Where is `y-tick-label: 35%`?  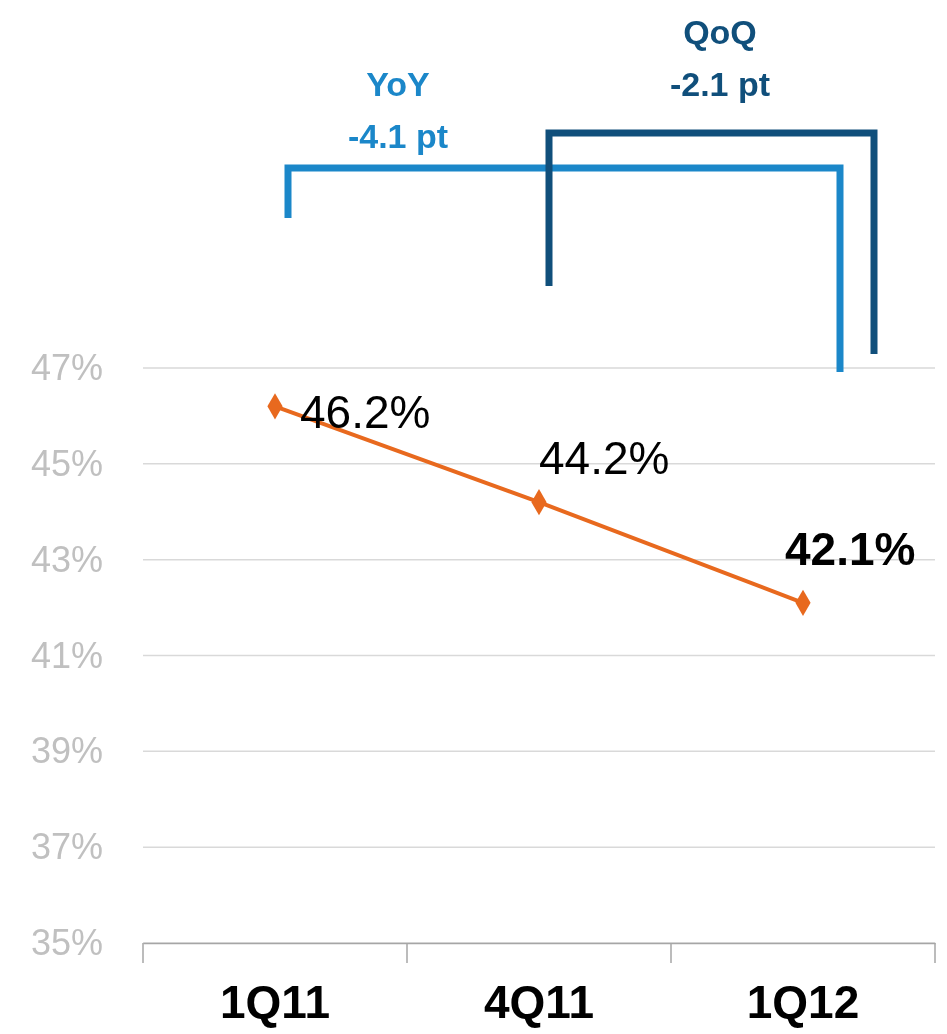 y-tick-label: 35% is located at coordinates (66, 943).